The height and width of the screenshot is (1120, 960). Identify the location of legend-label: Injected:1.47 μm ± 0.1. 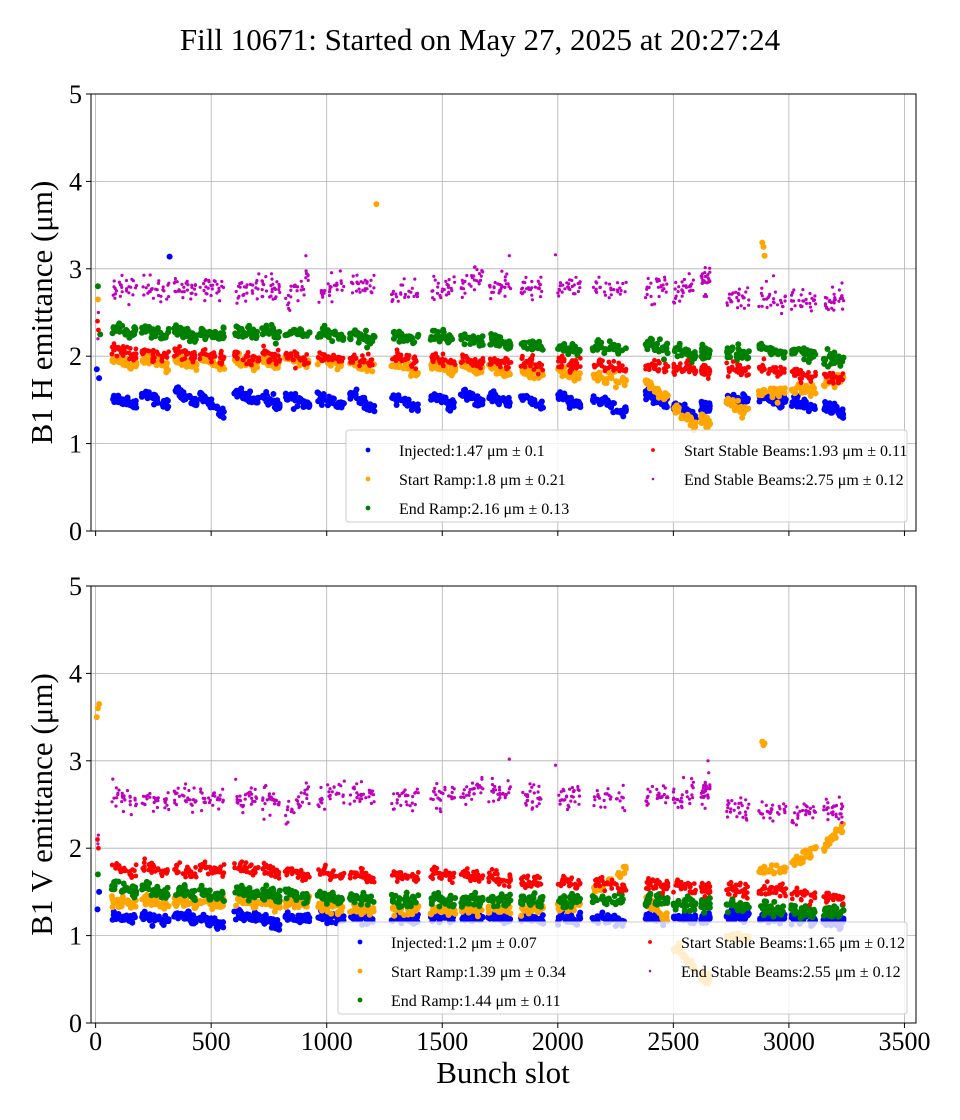
(472, 451).